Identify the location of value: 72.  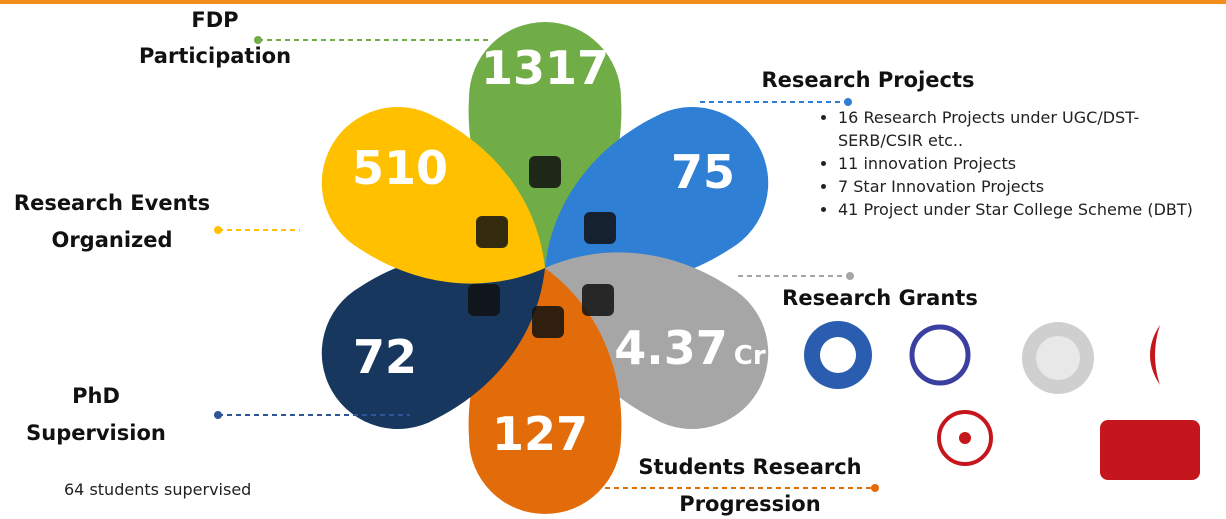
(385, 357).